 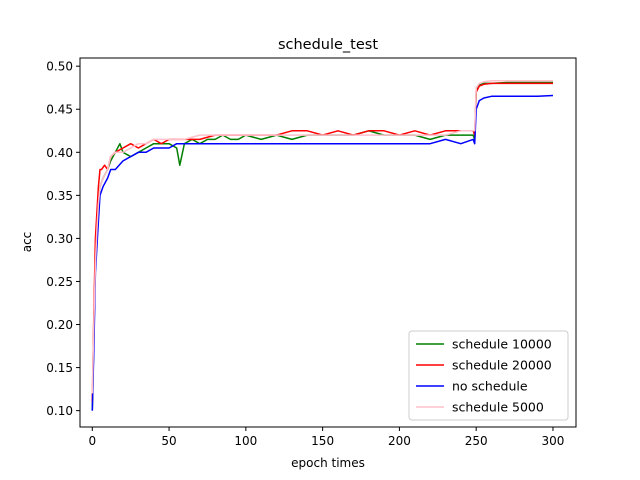 I want to click on legend-box, so click(x=488, y=375).